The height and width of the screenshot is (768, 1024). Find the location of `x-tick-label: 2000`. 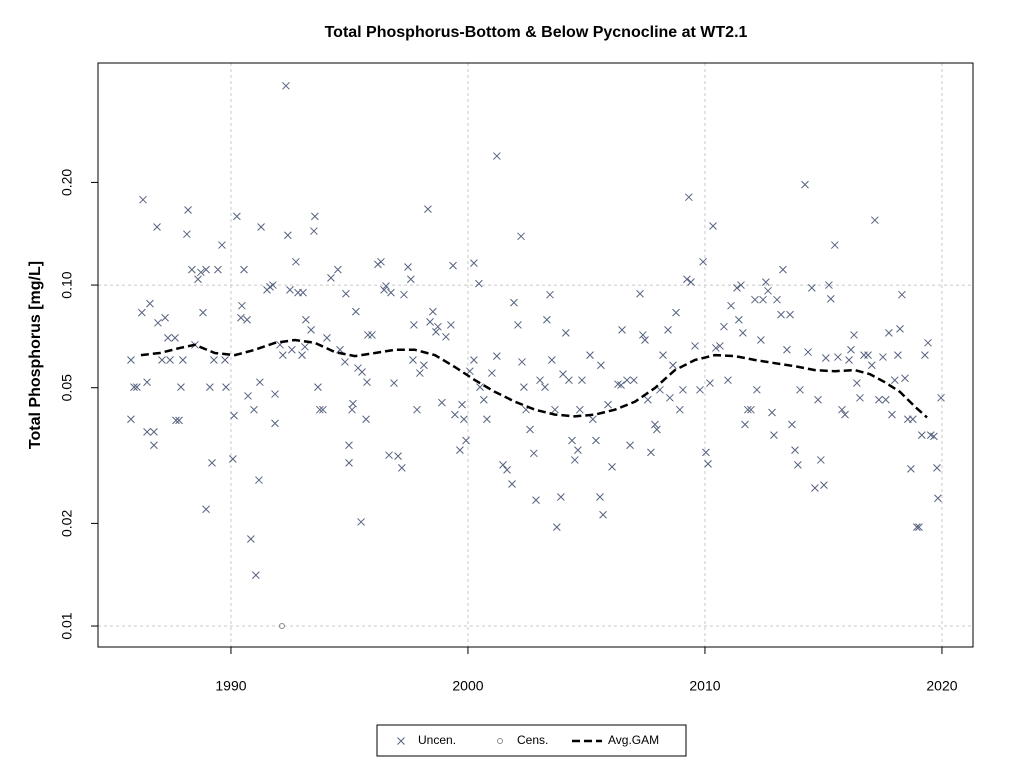

x-tick-label: 2000 is located at coordinates (467, 686).